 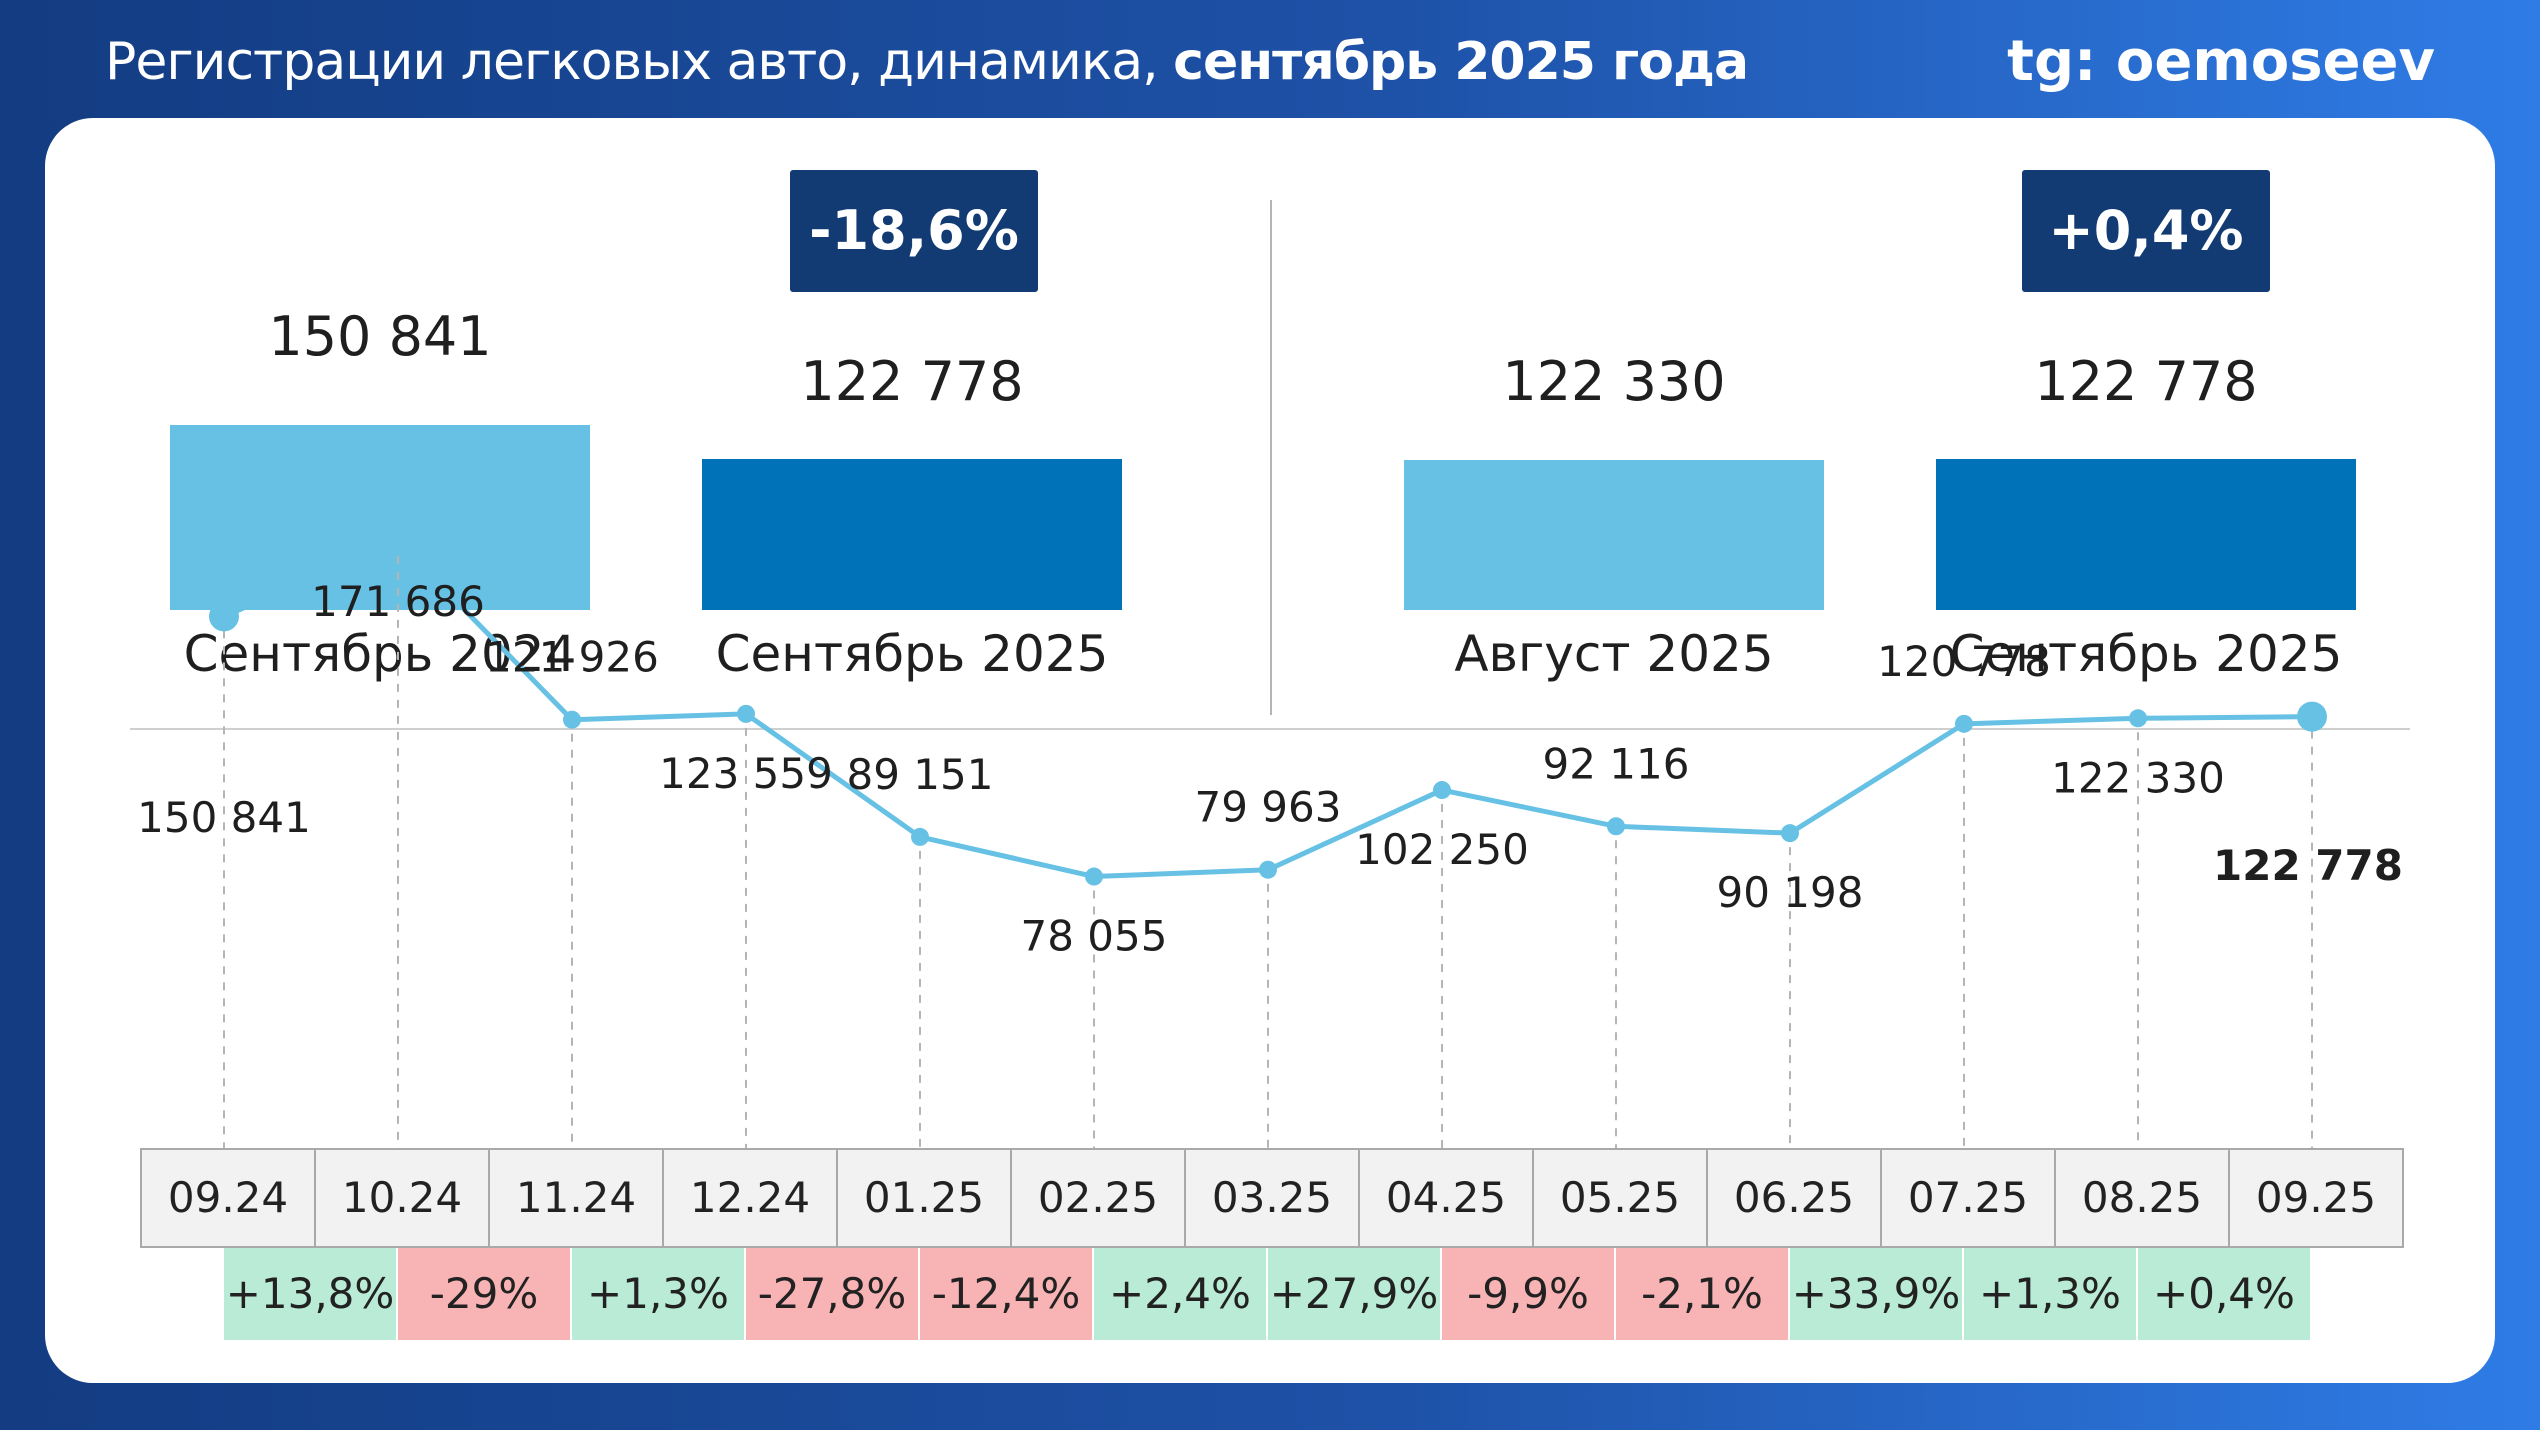 What do you see at coordinates (1620, 1198) in the screenshot?
I see `month-cell: 05.25` at bounding box center [1620, 1198].